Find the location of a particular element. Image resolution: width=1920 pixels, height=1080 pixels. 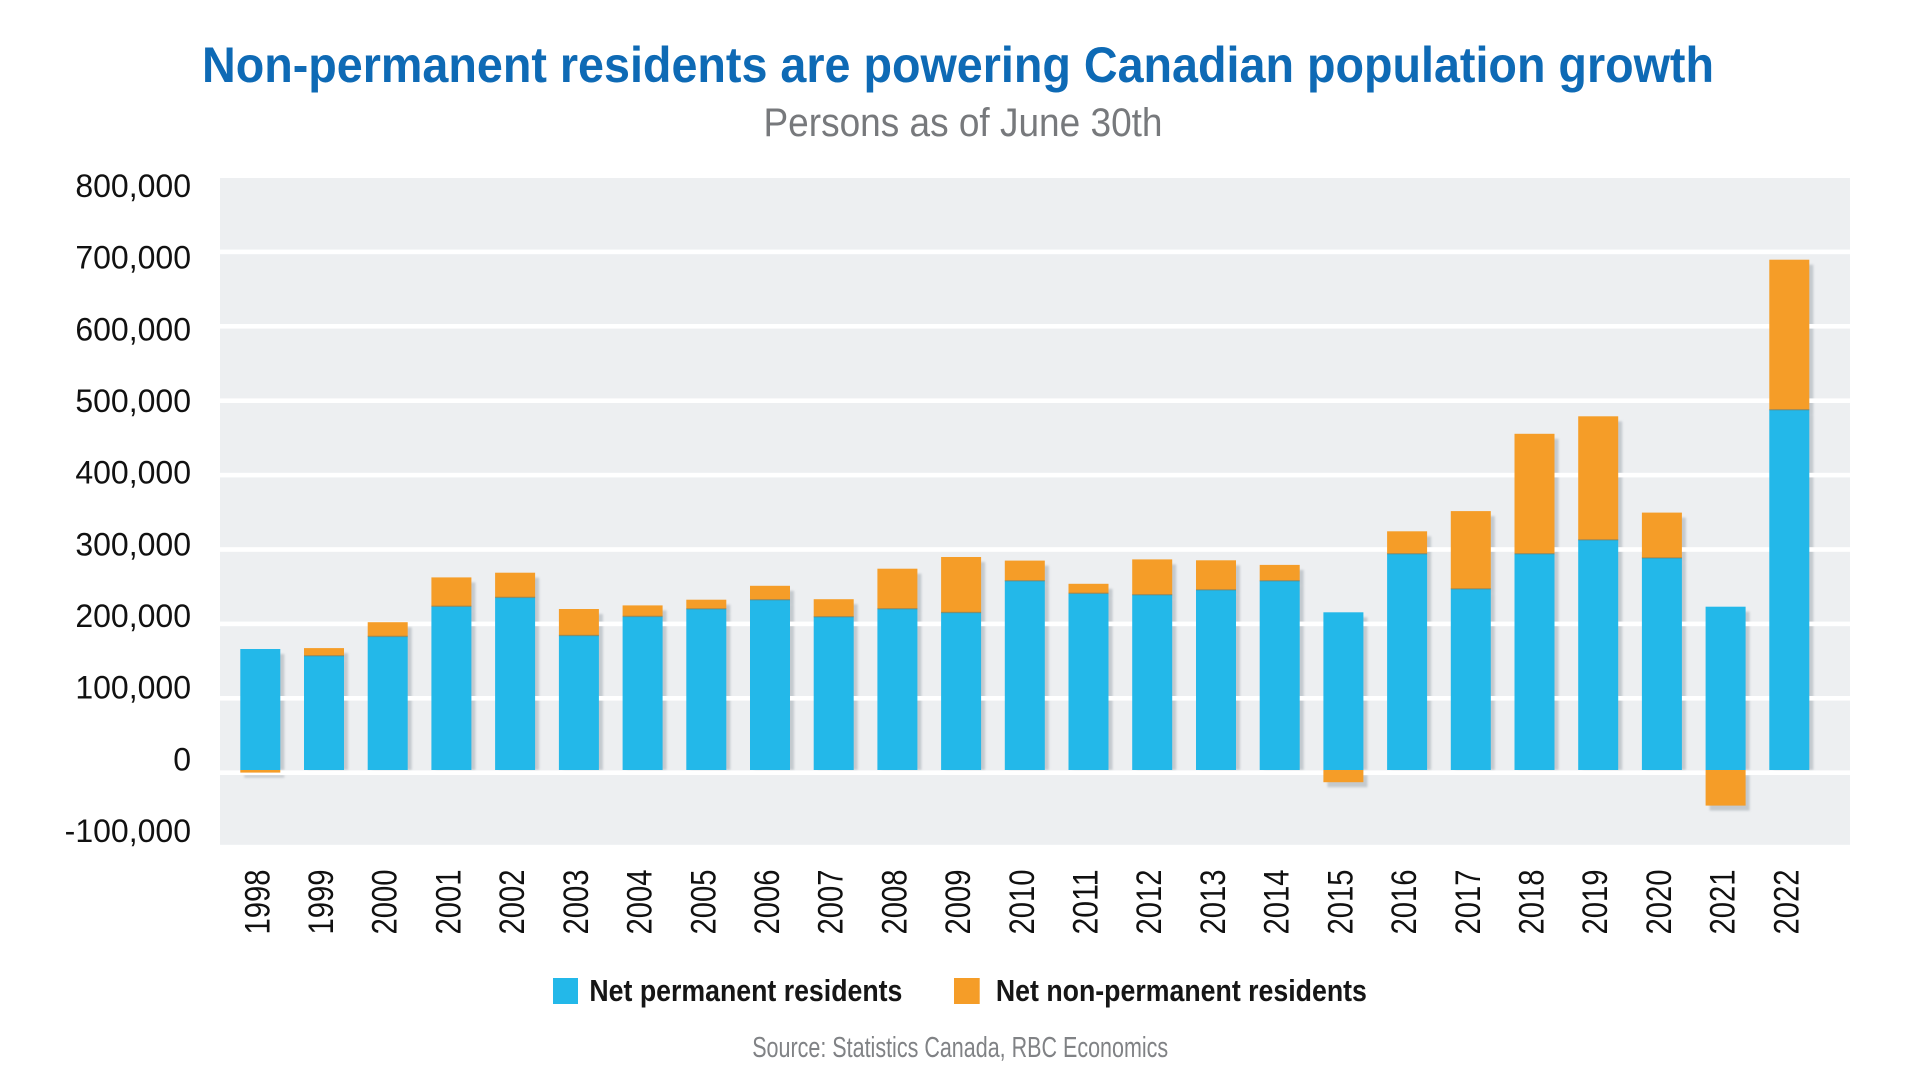

svg-text: 2000 is located at coordinates (385, 902).